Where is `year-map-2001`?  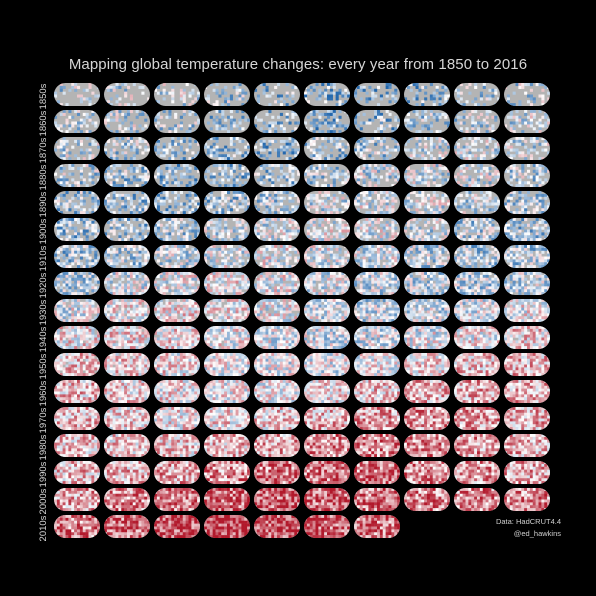
year-map-2001 is located at coordinates (127, 499).